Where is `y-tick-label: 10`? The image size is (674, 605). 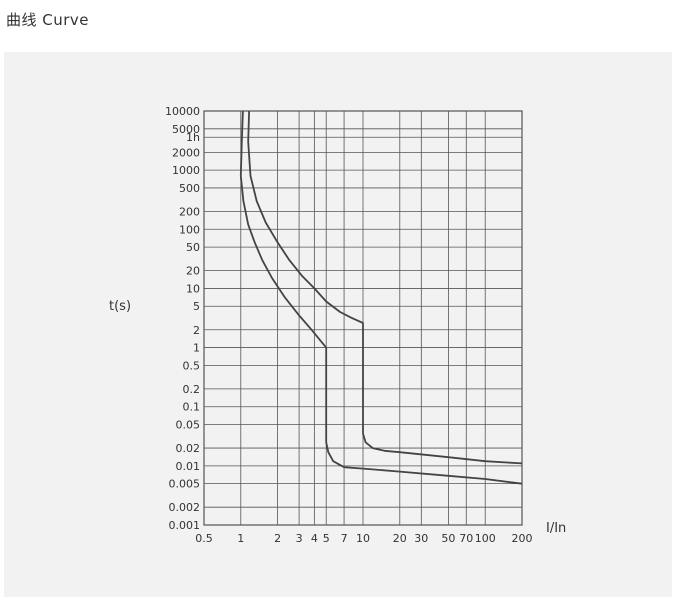
y-tick-label: 10 is located at coordinates (193, 288).